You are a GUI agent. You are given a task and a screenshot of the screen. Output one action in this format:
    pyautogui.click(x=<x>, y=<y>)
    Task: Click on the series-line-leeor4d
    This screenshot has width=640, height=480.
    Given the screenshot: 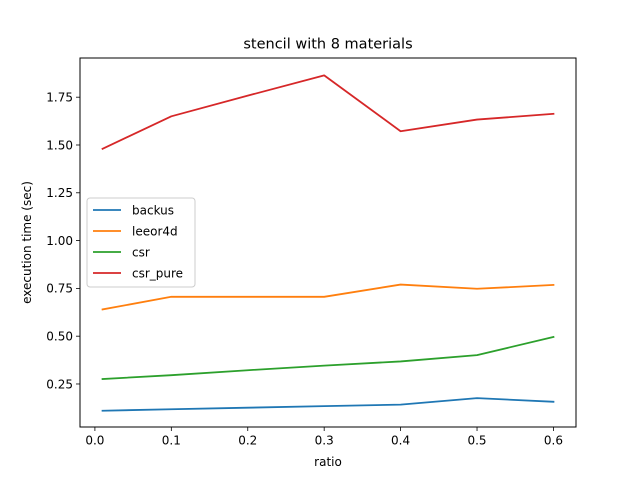 What is the action you would take?
    pyautogui.click(x=328, y=297)
    